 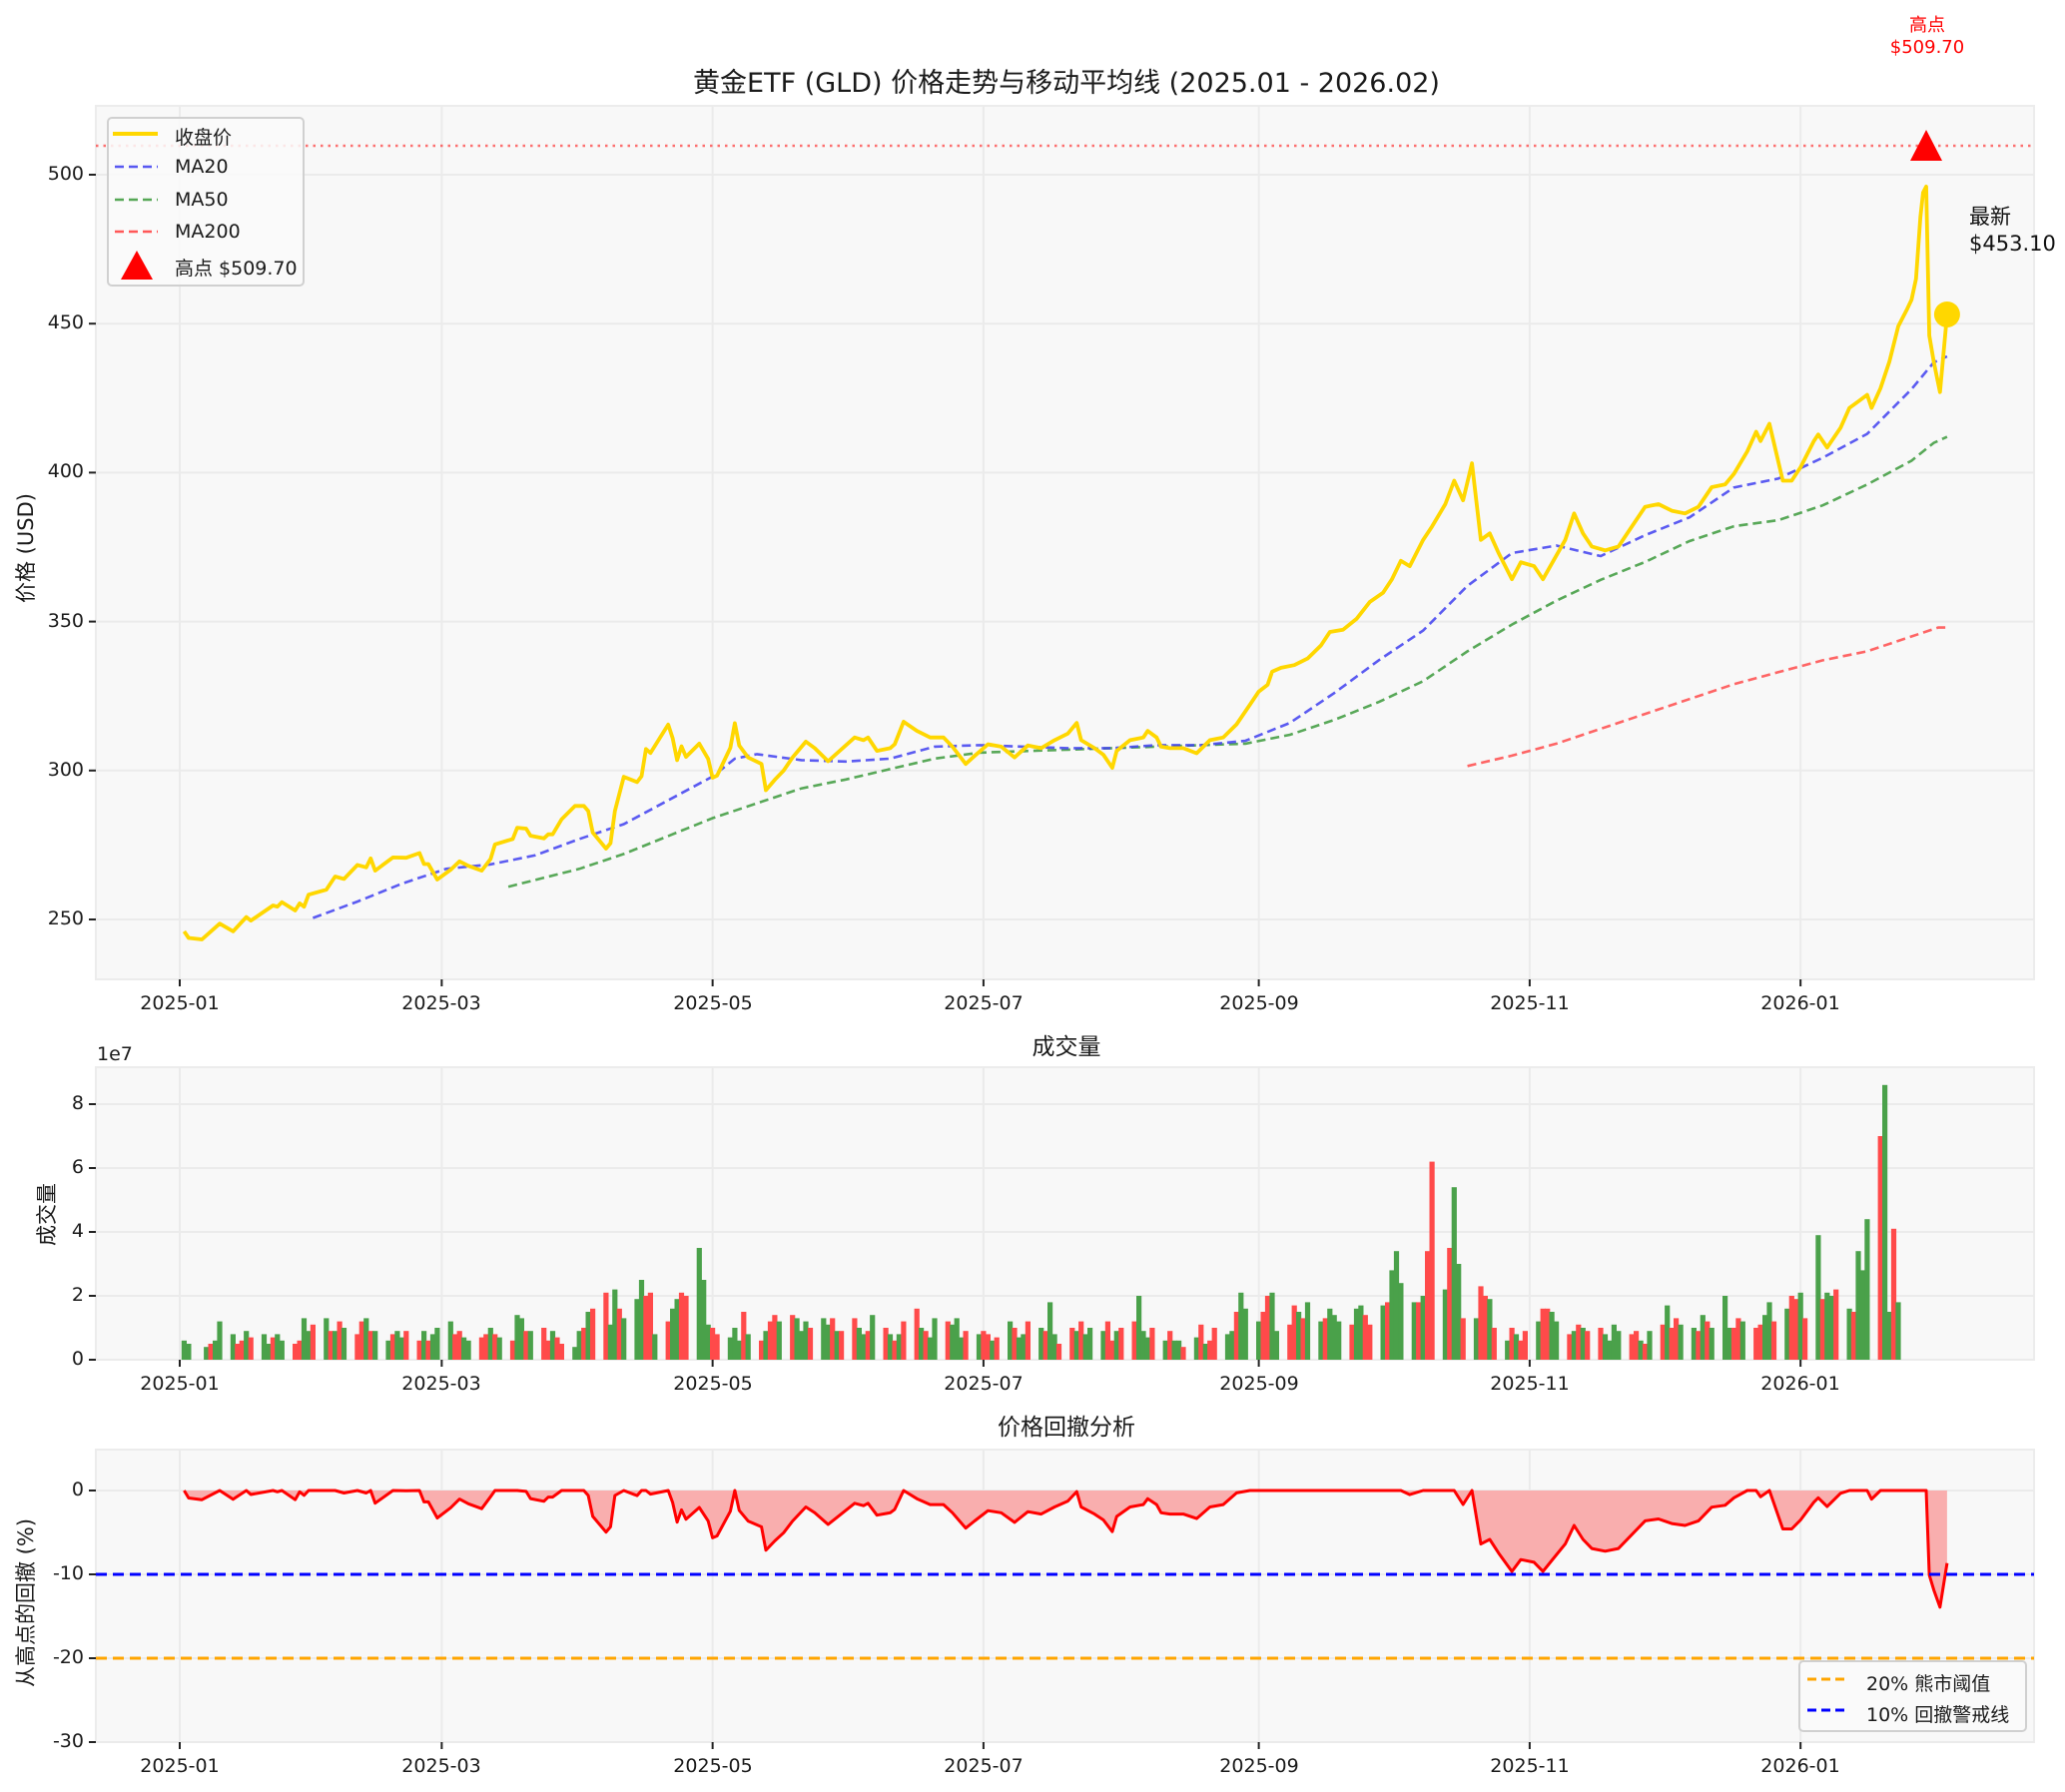 I want to click on main-y-axis-label: 价格 (USD), so click(x=26, y=548).